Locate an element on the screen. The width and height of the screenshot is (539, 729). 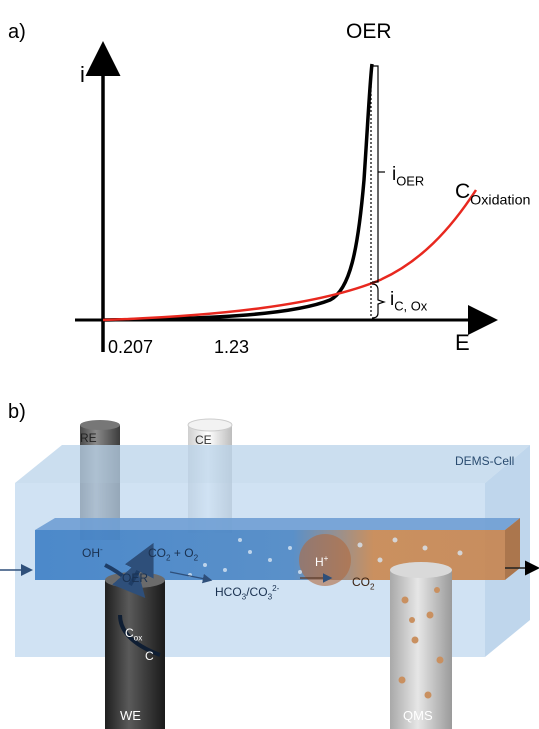
bracket-c-ox is located at coordinates (378, 301).